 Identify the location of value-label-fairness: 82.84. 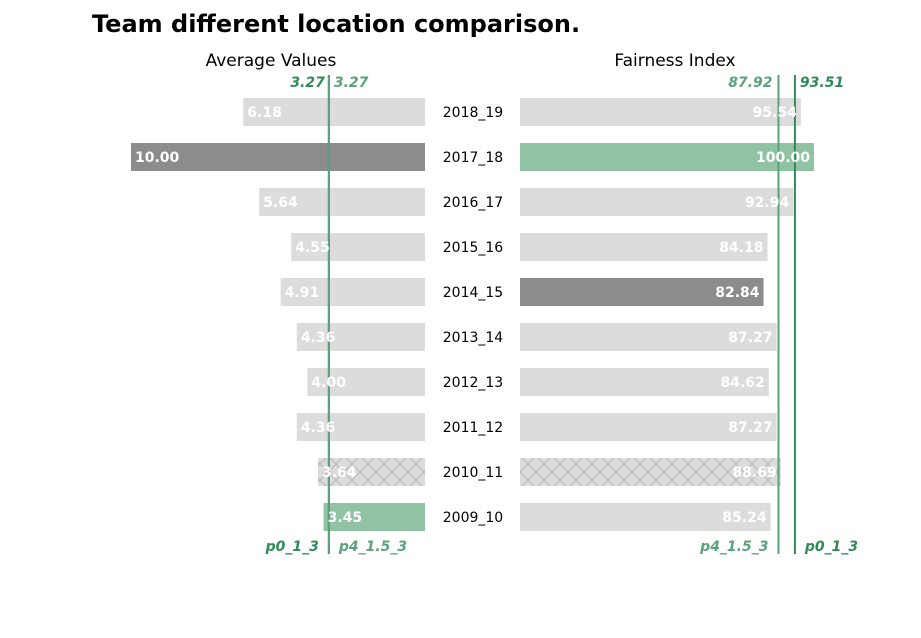
(737, 293).